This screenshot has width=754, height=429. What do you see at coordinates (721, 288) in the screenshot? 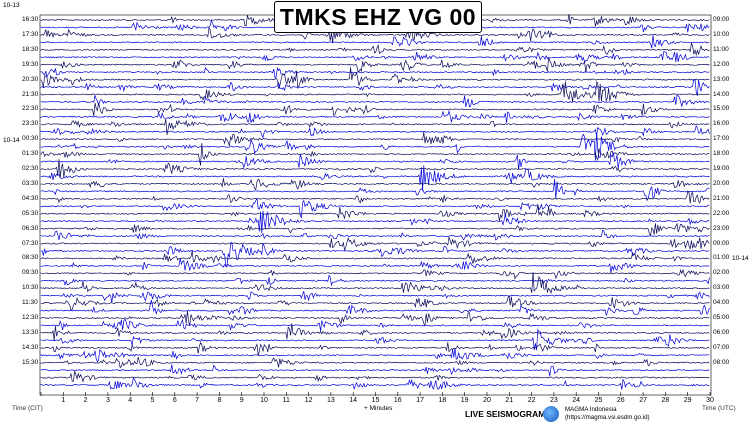
I see `right-time-label: 03:00` at bounding box center [721, 288].